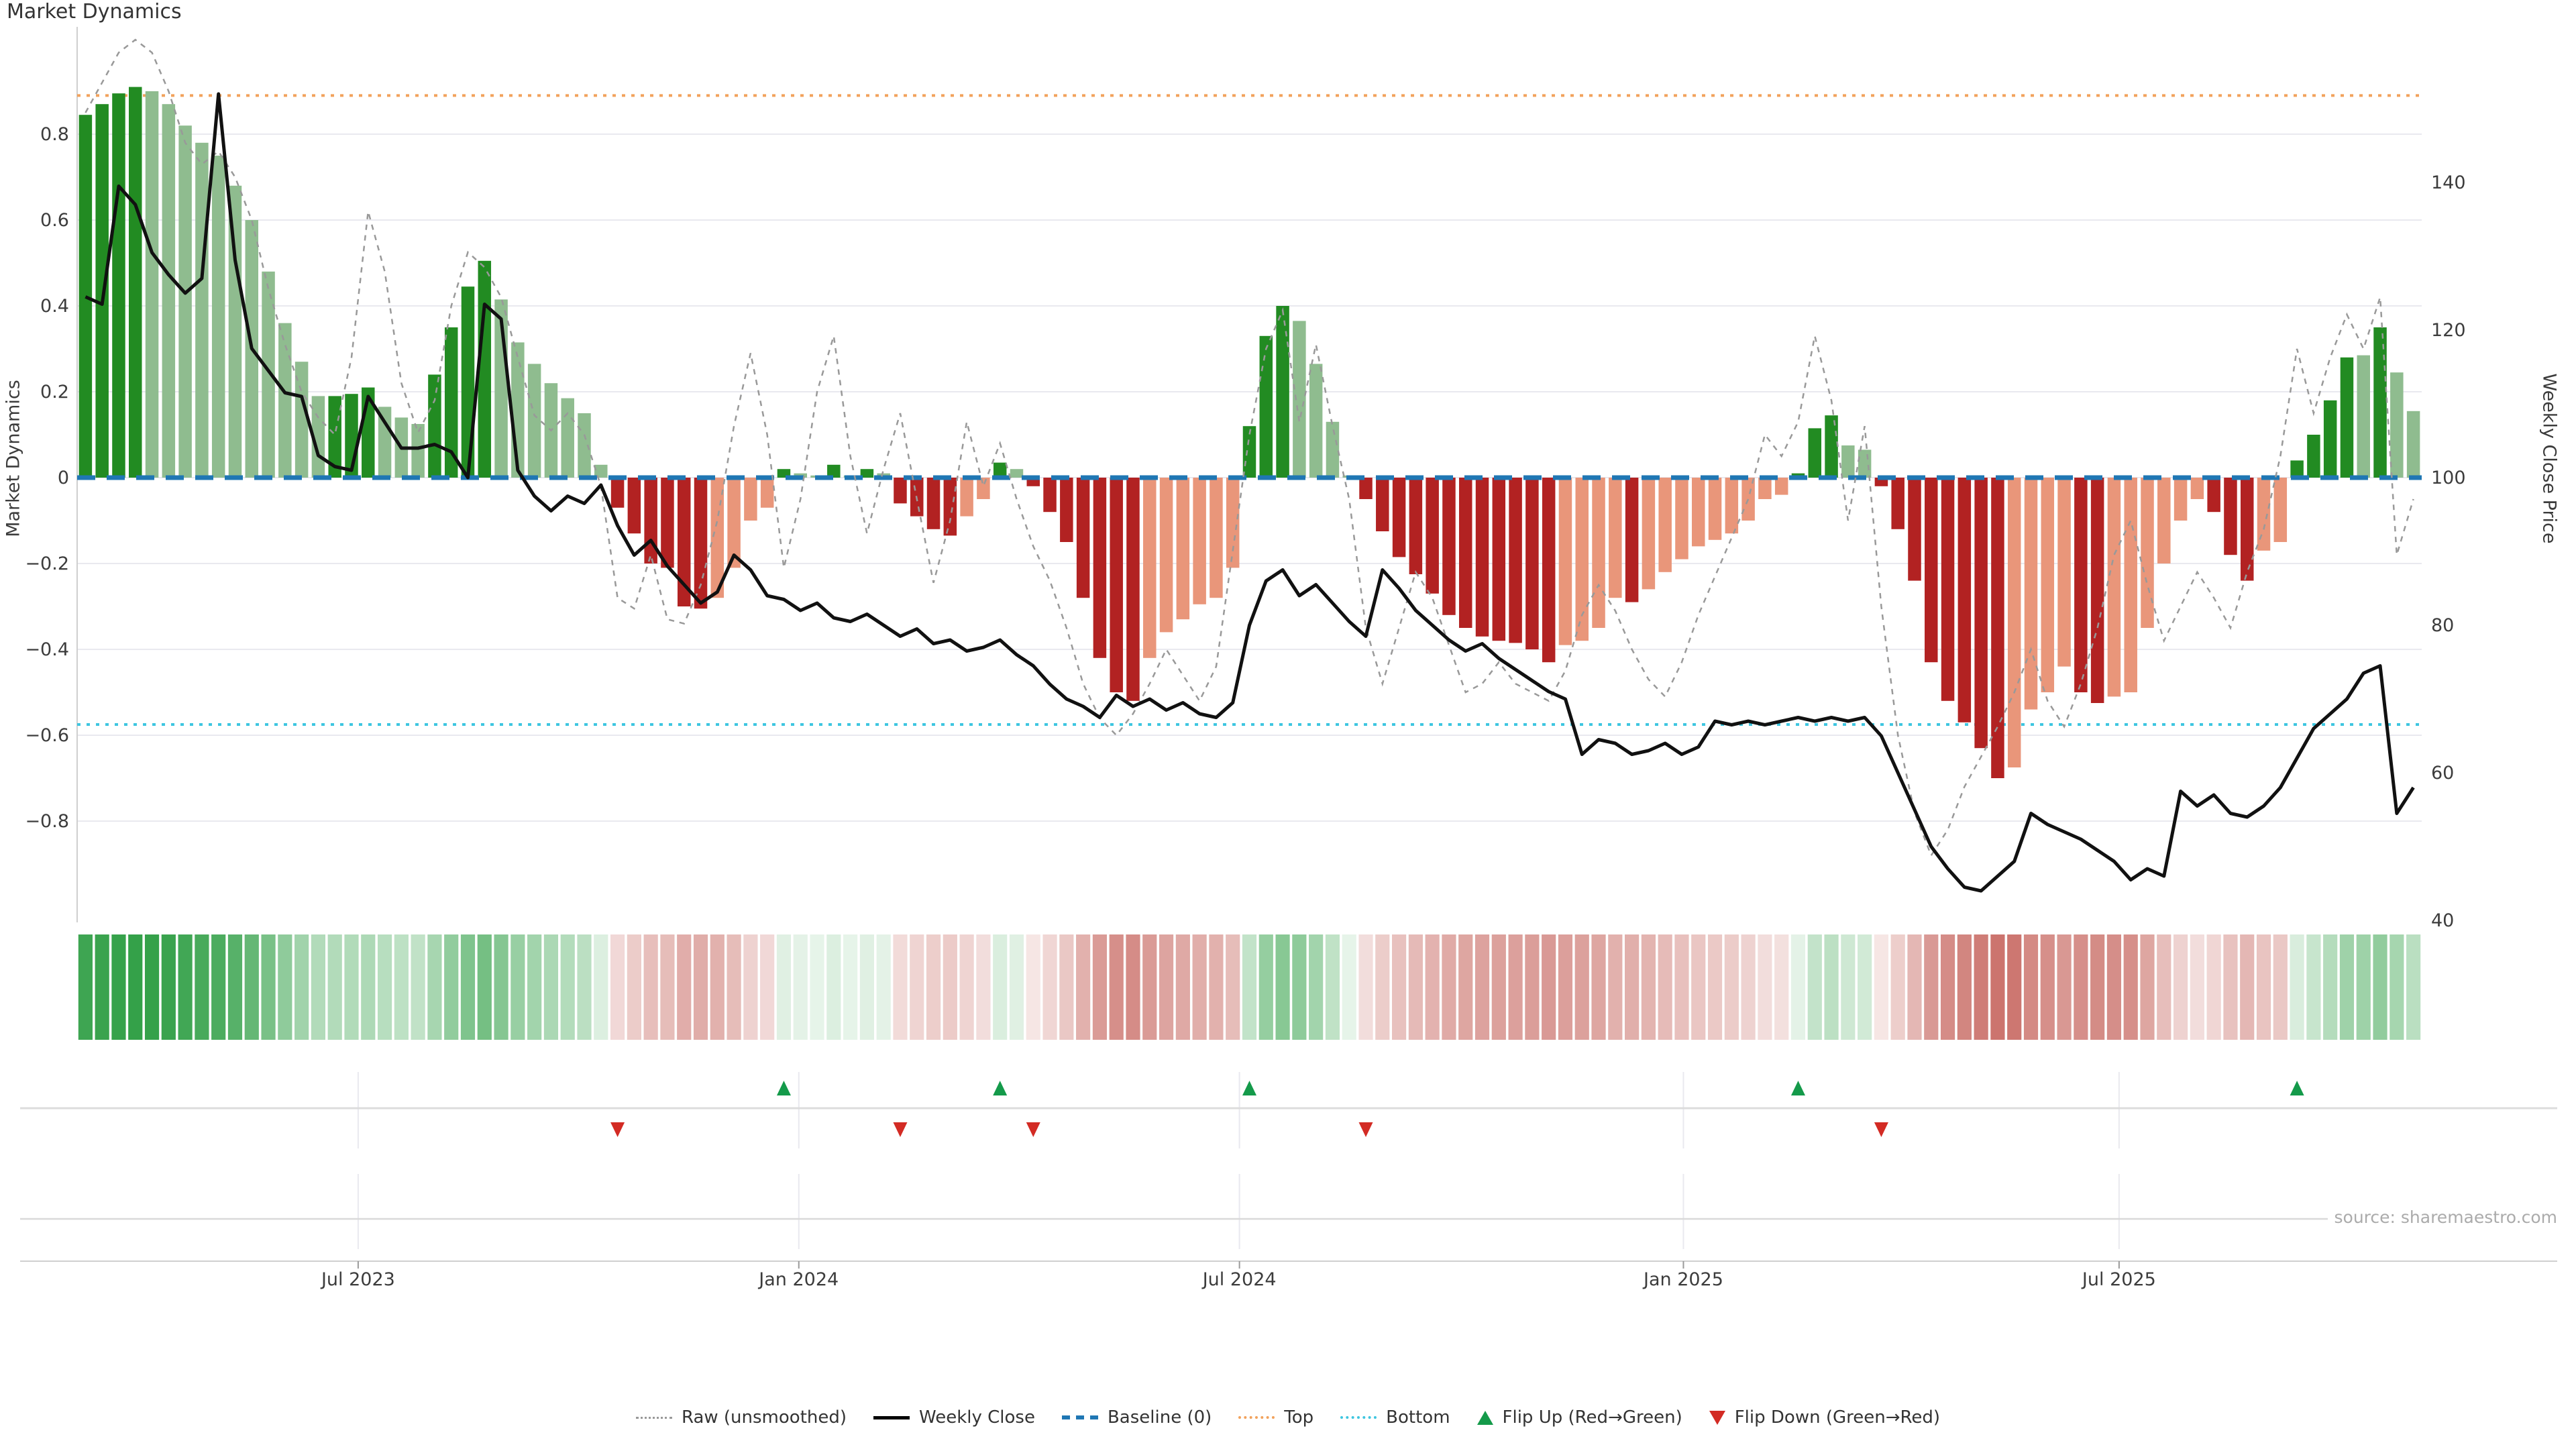  I want to click on left-tick-label: −0.2, so click(47, 563).